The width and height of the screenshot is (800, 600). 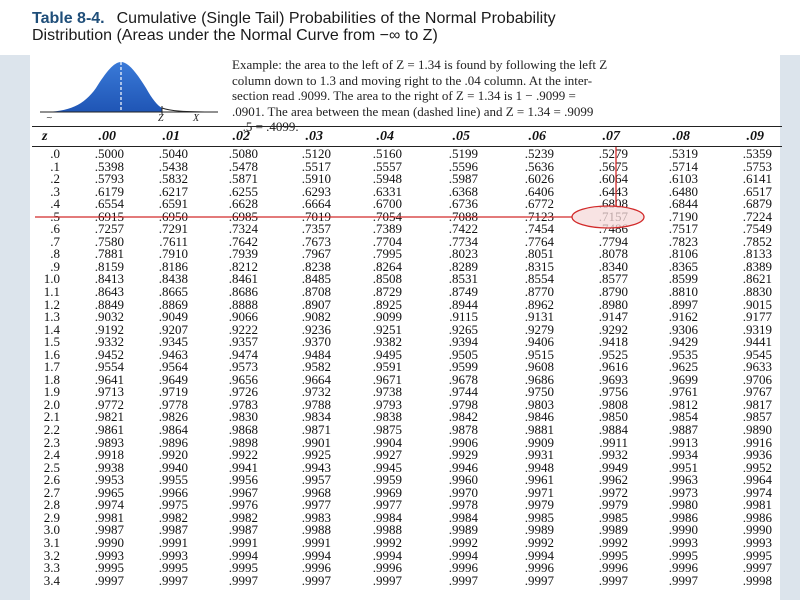 What do you see at coordinates (316, 517) in the screenshot?
I see `table-cell: .9983` at bounding box center [316, 517].